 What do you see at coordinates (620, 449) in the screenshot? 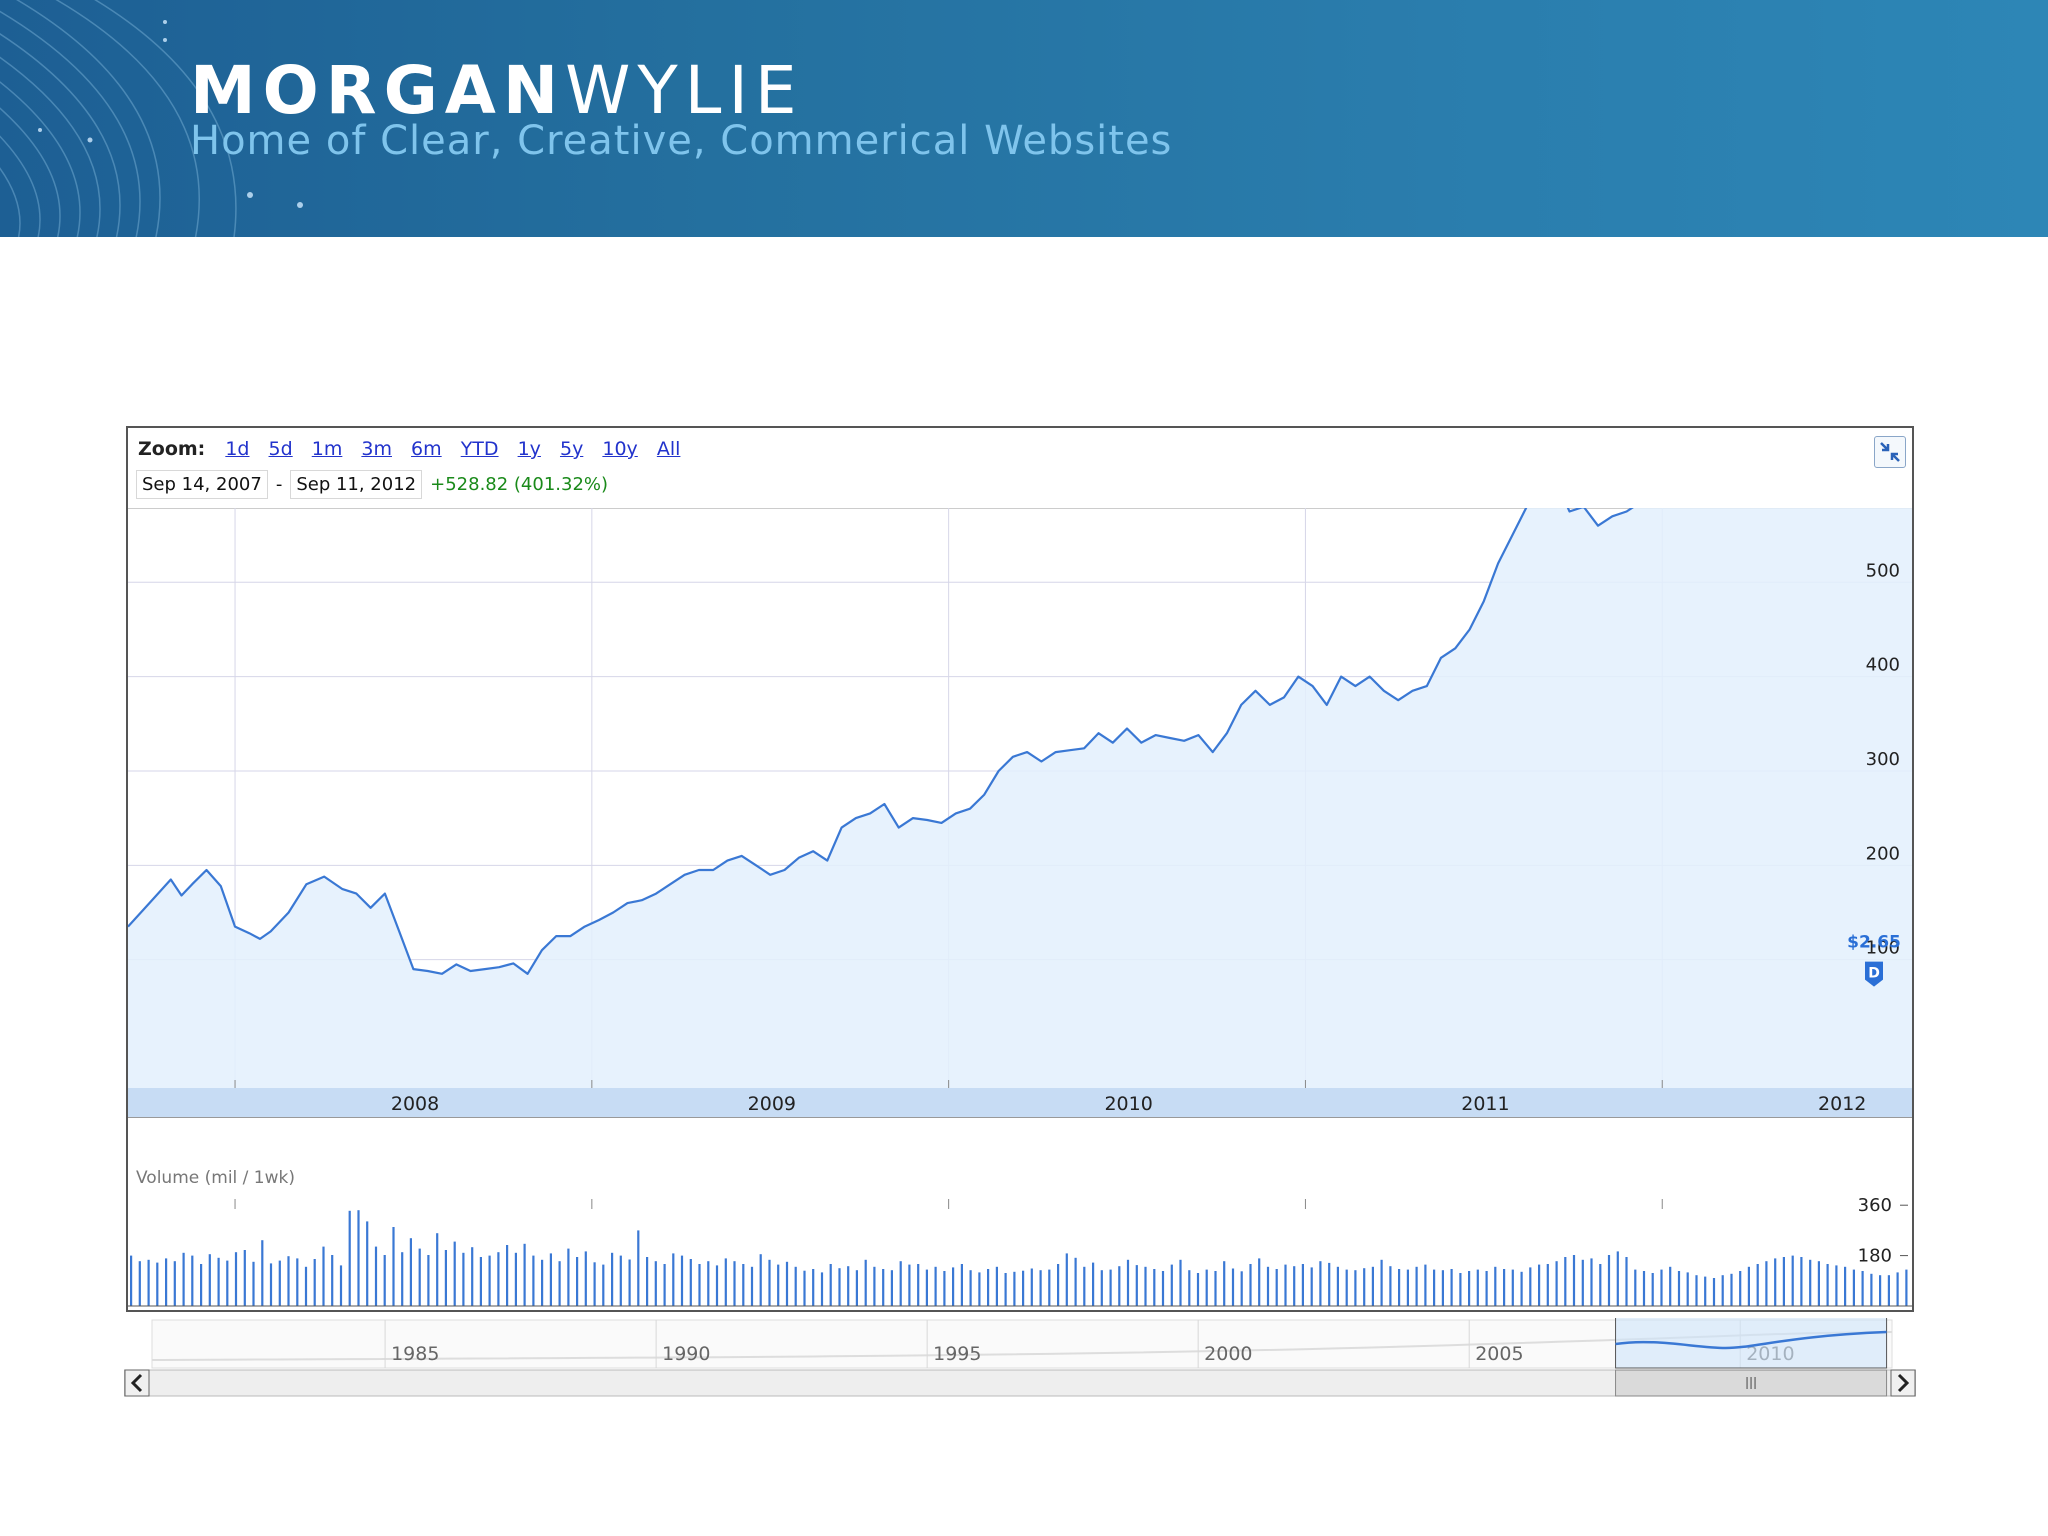
I see `zoom-10y: 10y` at bounding box center [620, 449].